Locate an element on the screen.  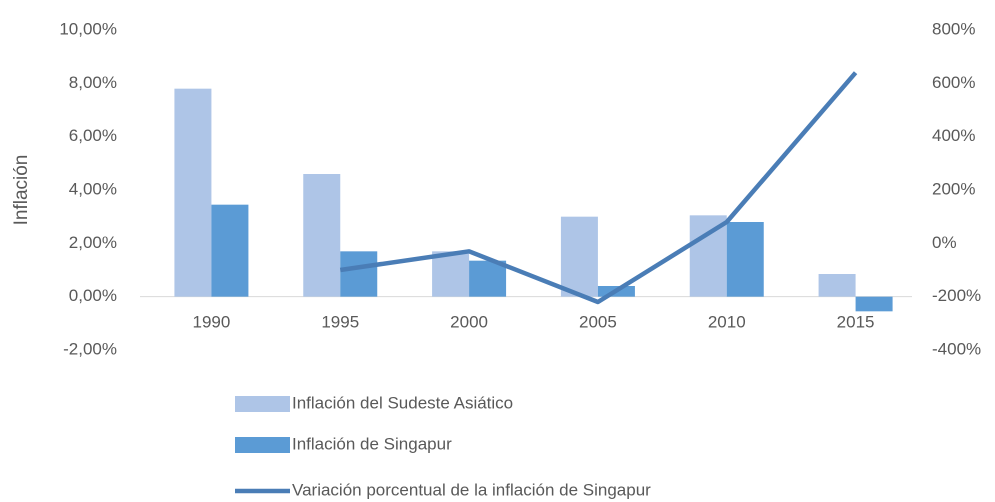
y2-tick-label: 800% is located at coordinates (953, 28).